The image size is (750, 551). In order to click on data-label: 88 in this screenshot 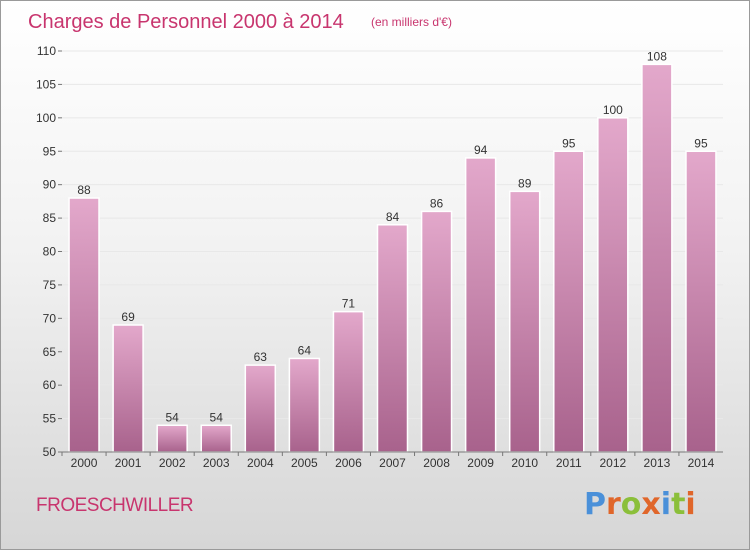, I will do `click(84, 190)`.